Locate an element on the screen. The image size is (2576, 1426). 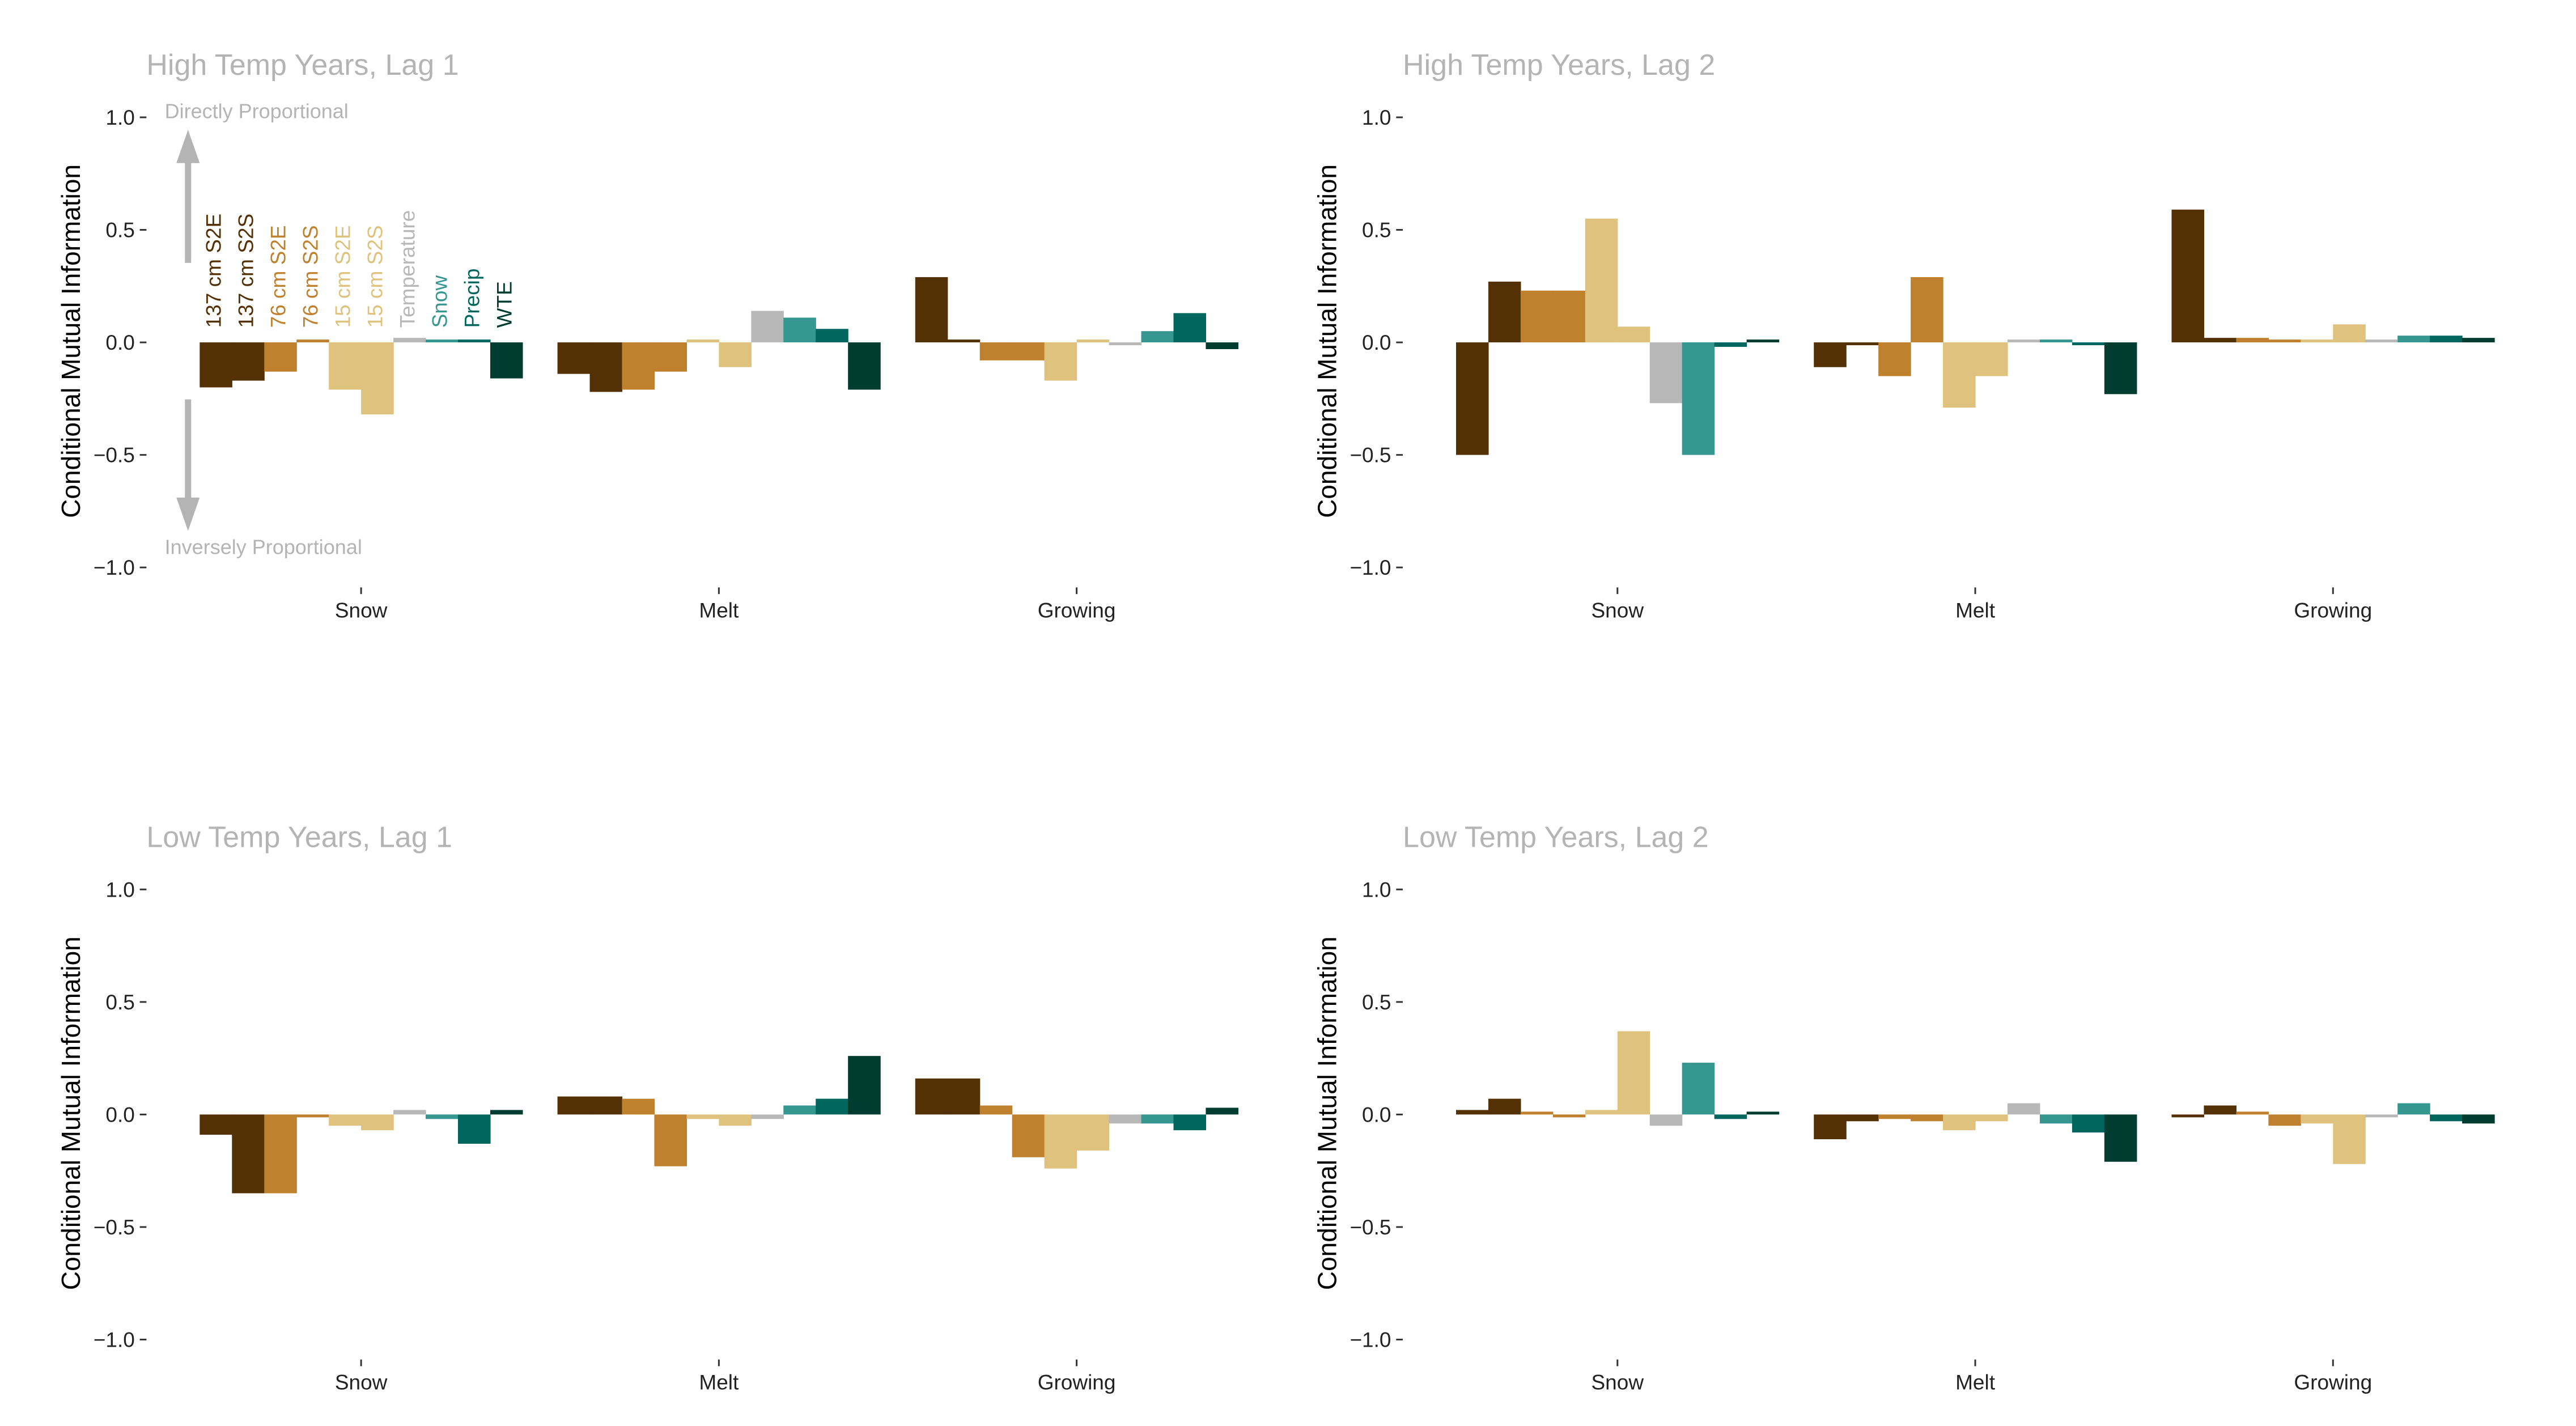
legend-label: 15 cm S2S is located at coordinates (375, 276).